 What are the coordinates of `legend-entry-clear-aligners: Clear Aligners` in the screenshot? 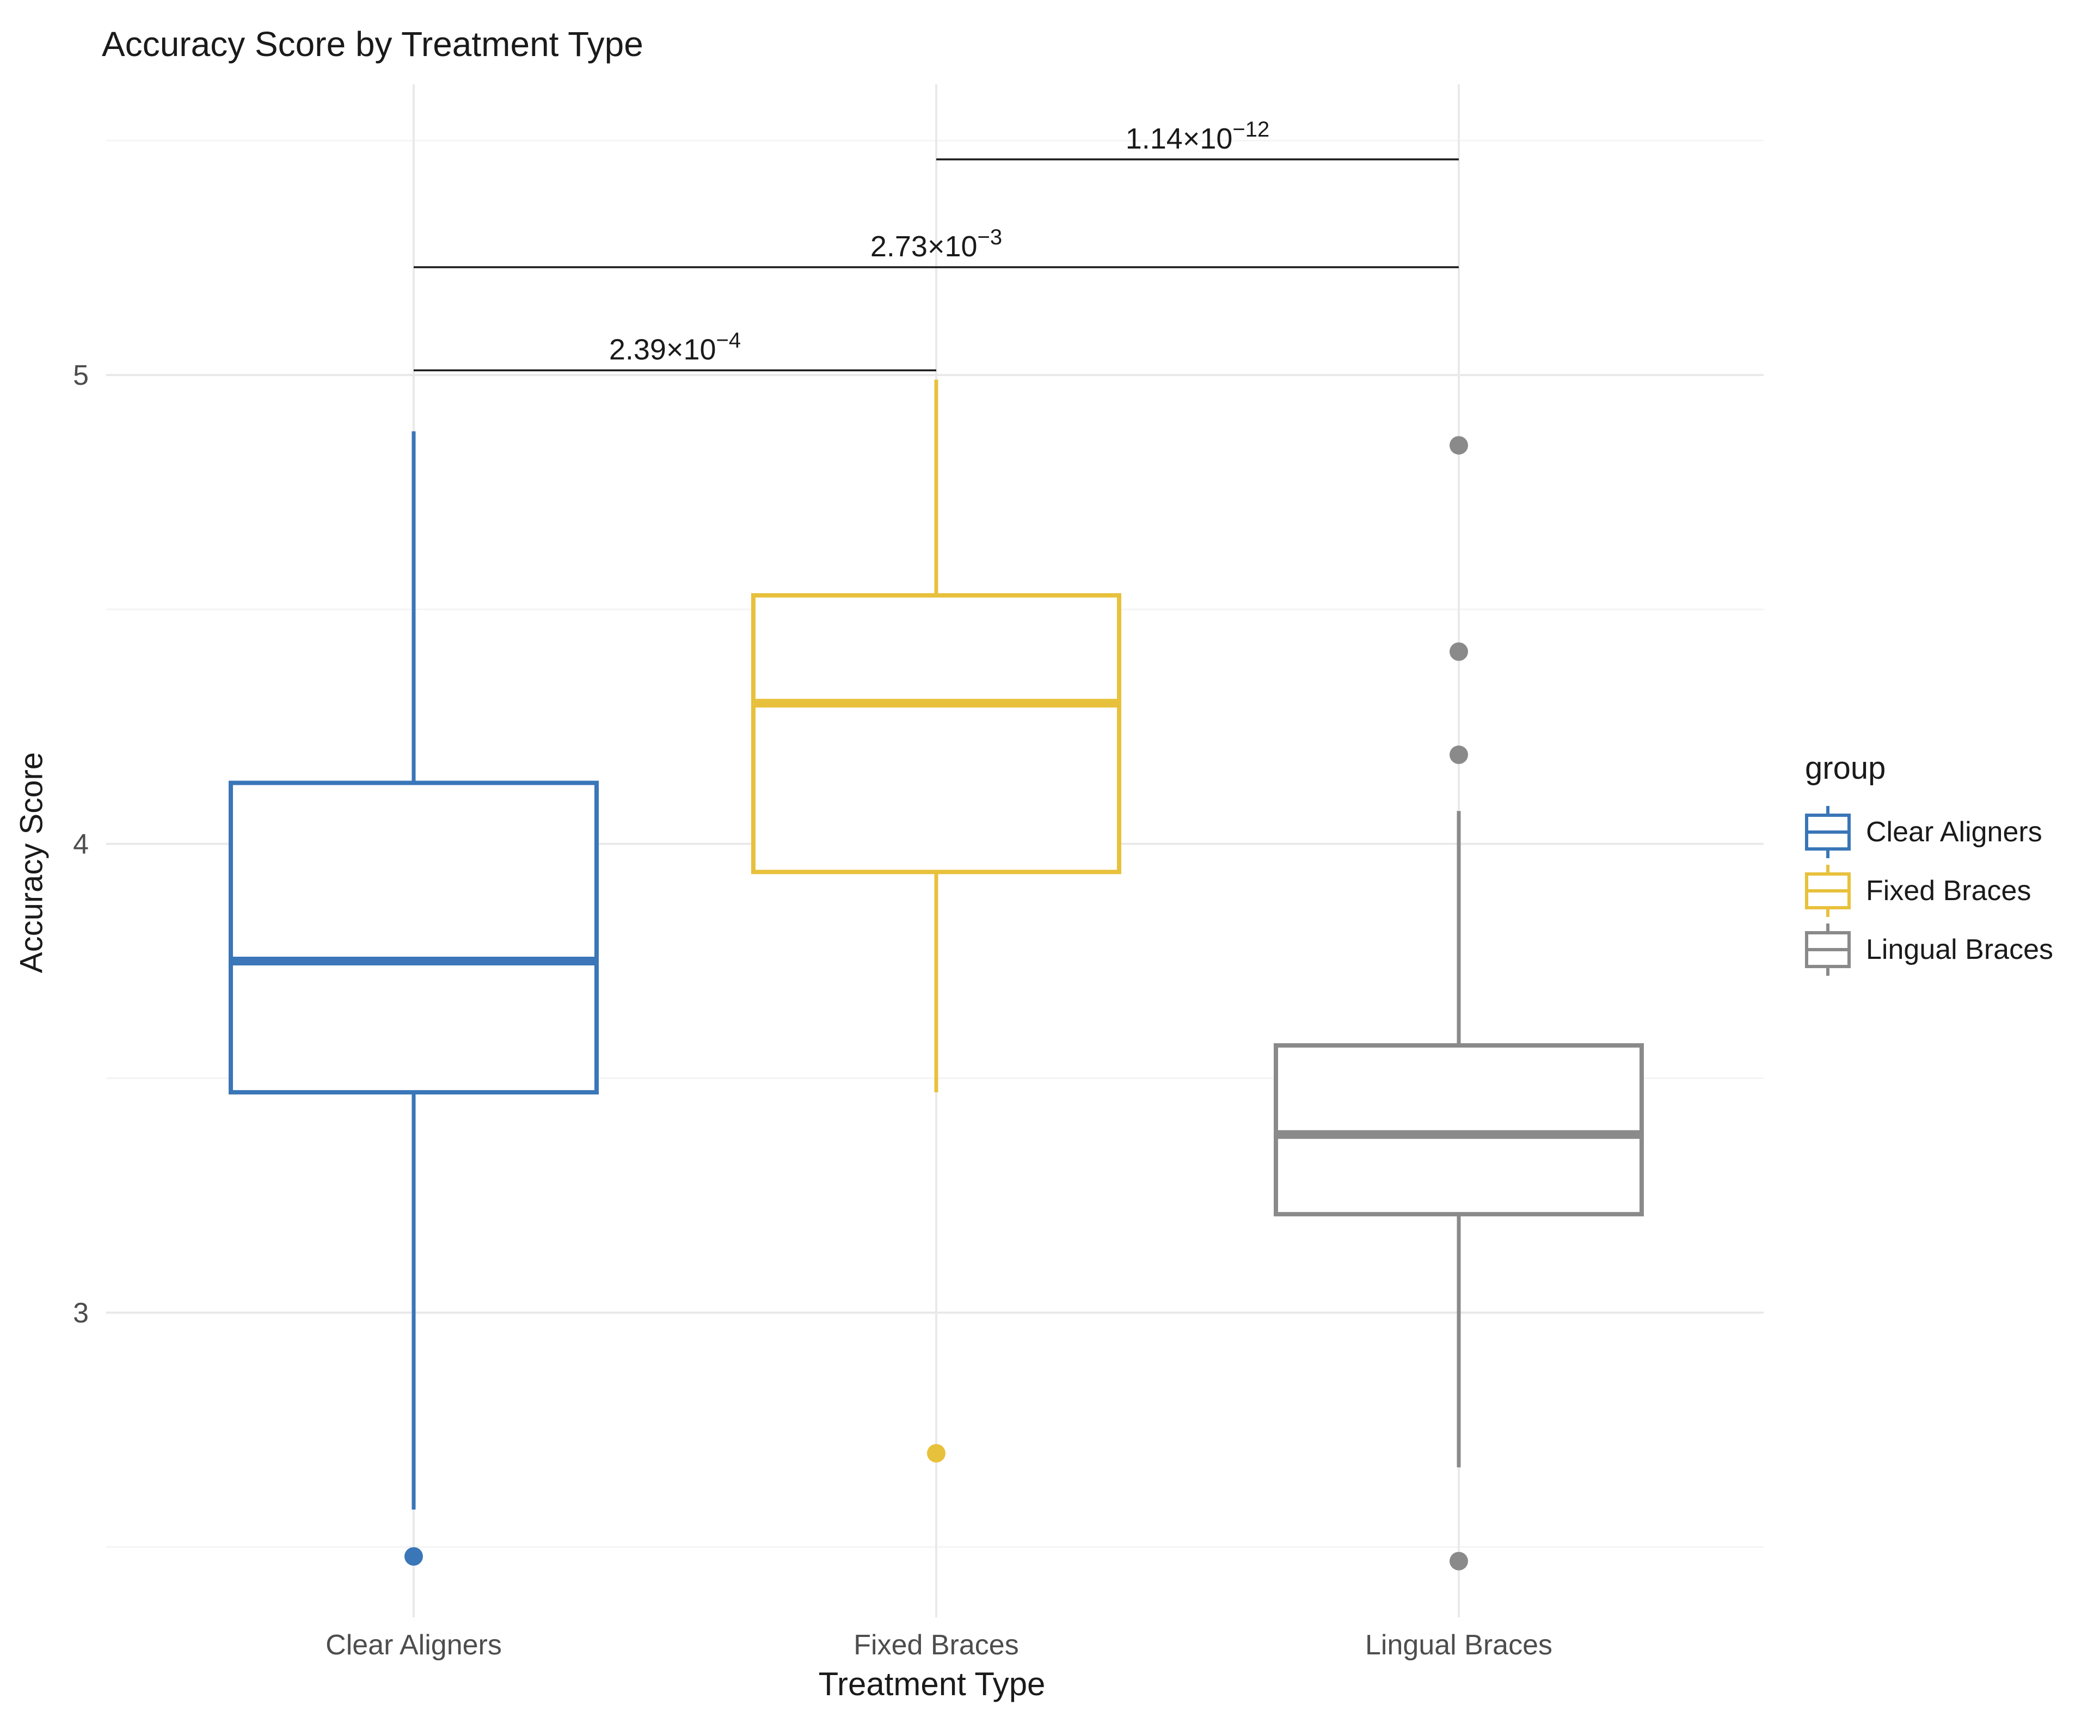 It's located at (1928, 832).